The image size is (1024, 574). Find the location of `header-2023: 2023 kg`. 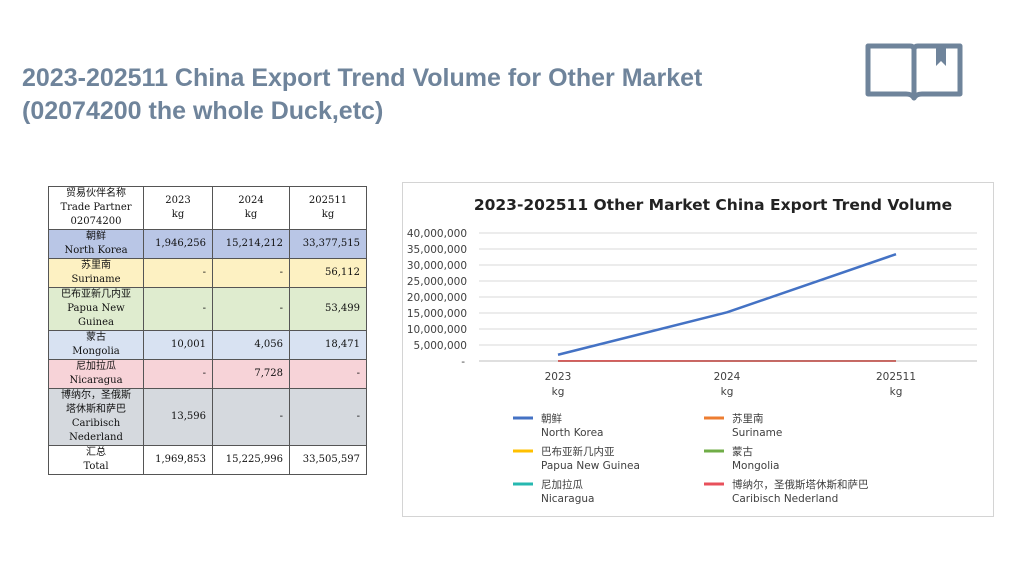

header-2023: 2023 kg is located at coordinates (178, 208).